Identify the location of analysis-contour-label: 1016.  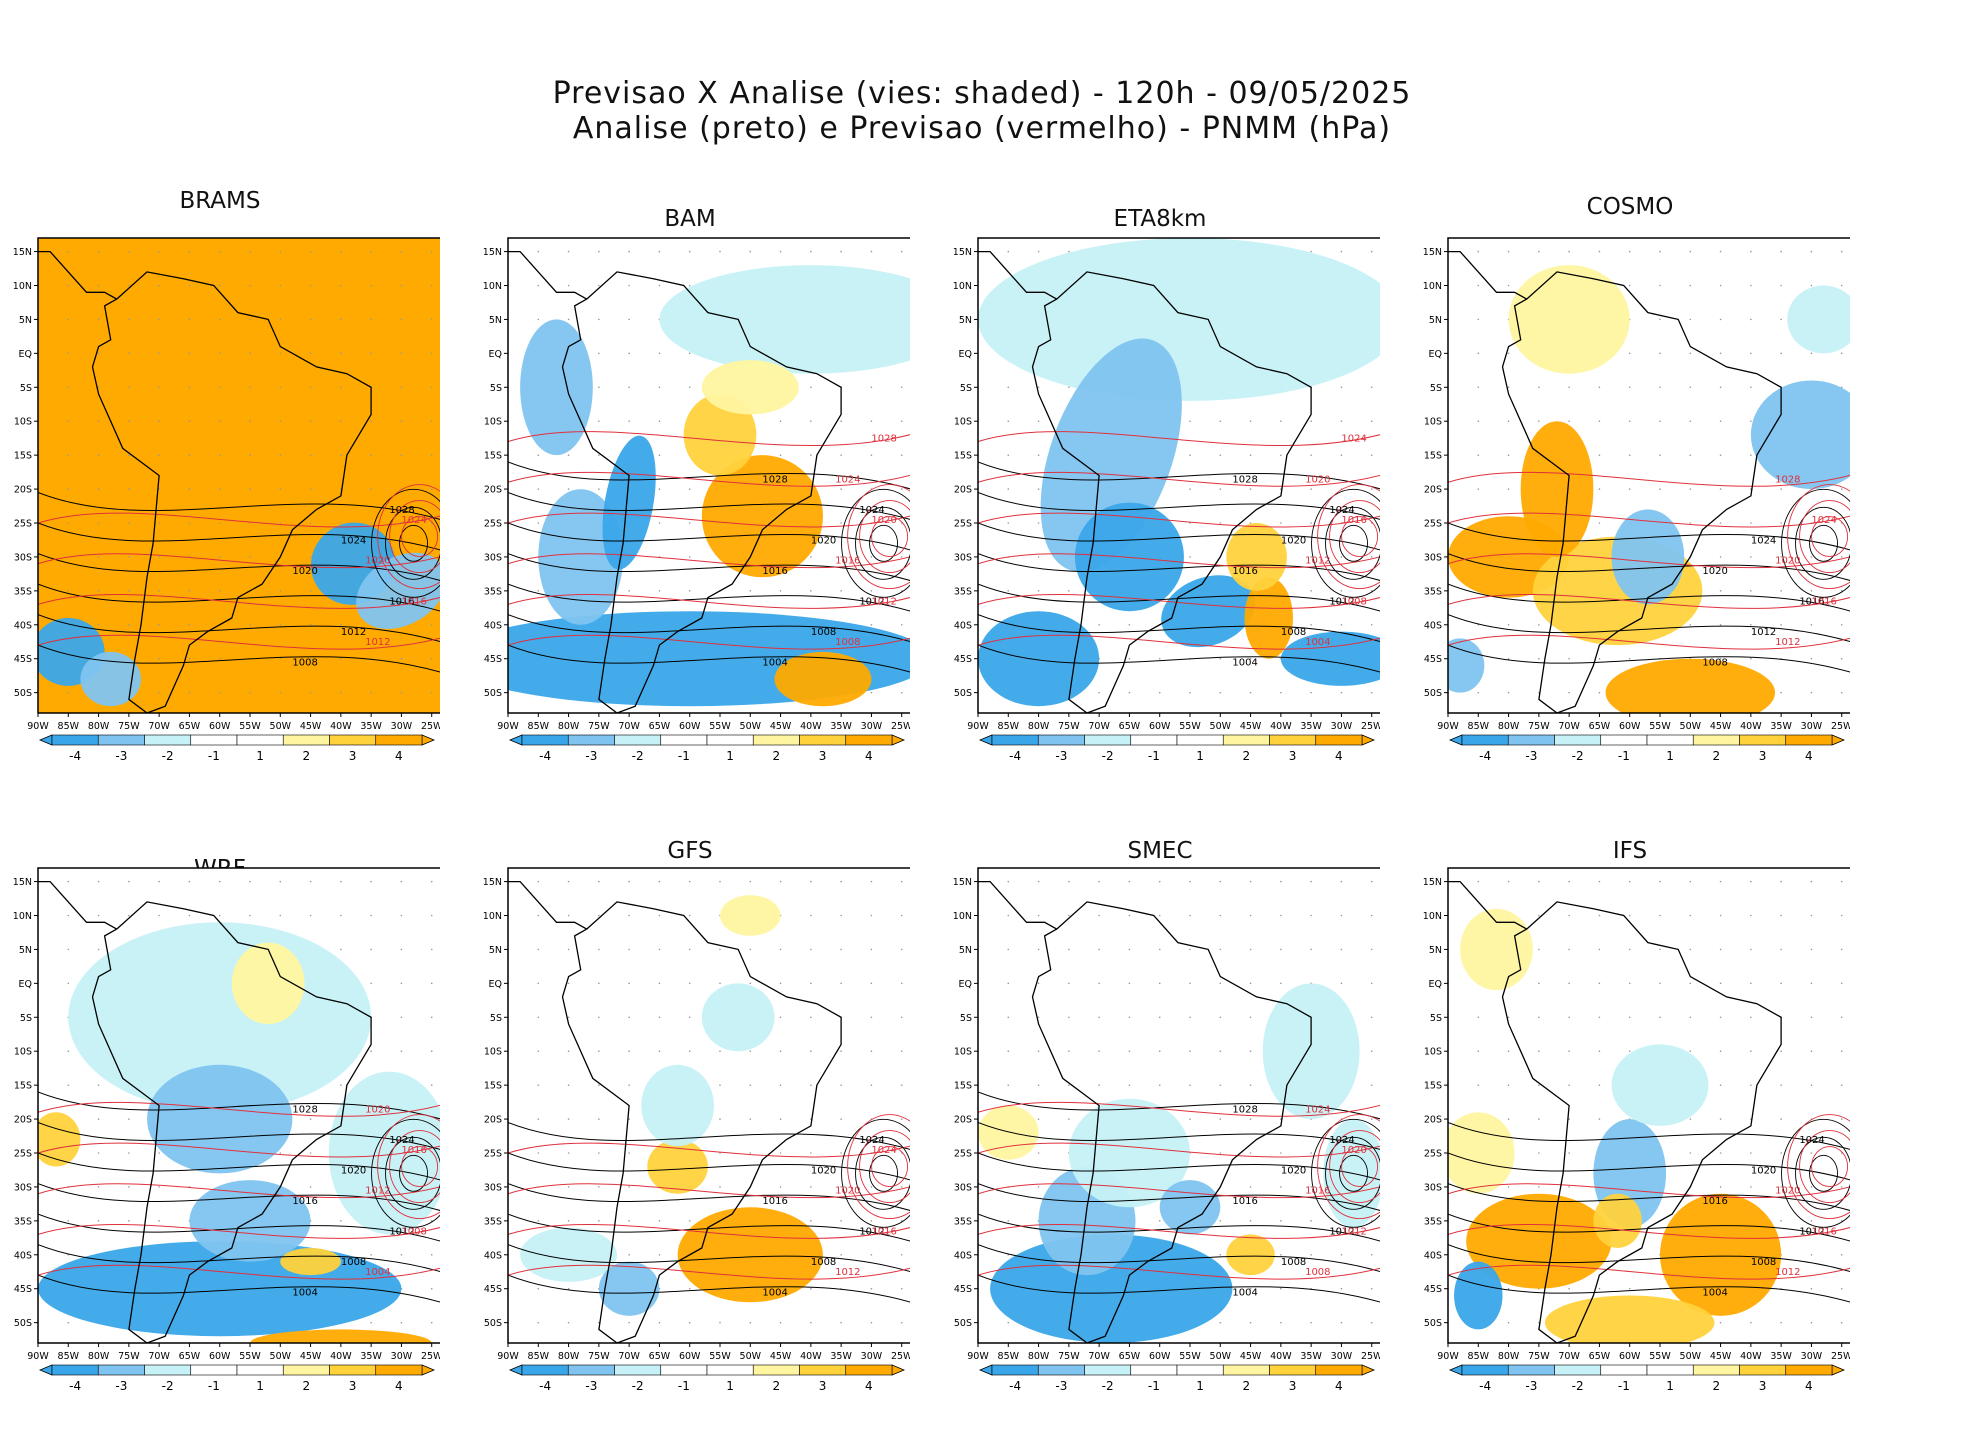
(774, 571).